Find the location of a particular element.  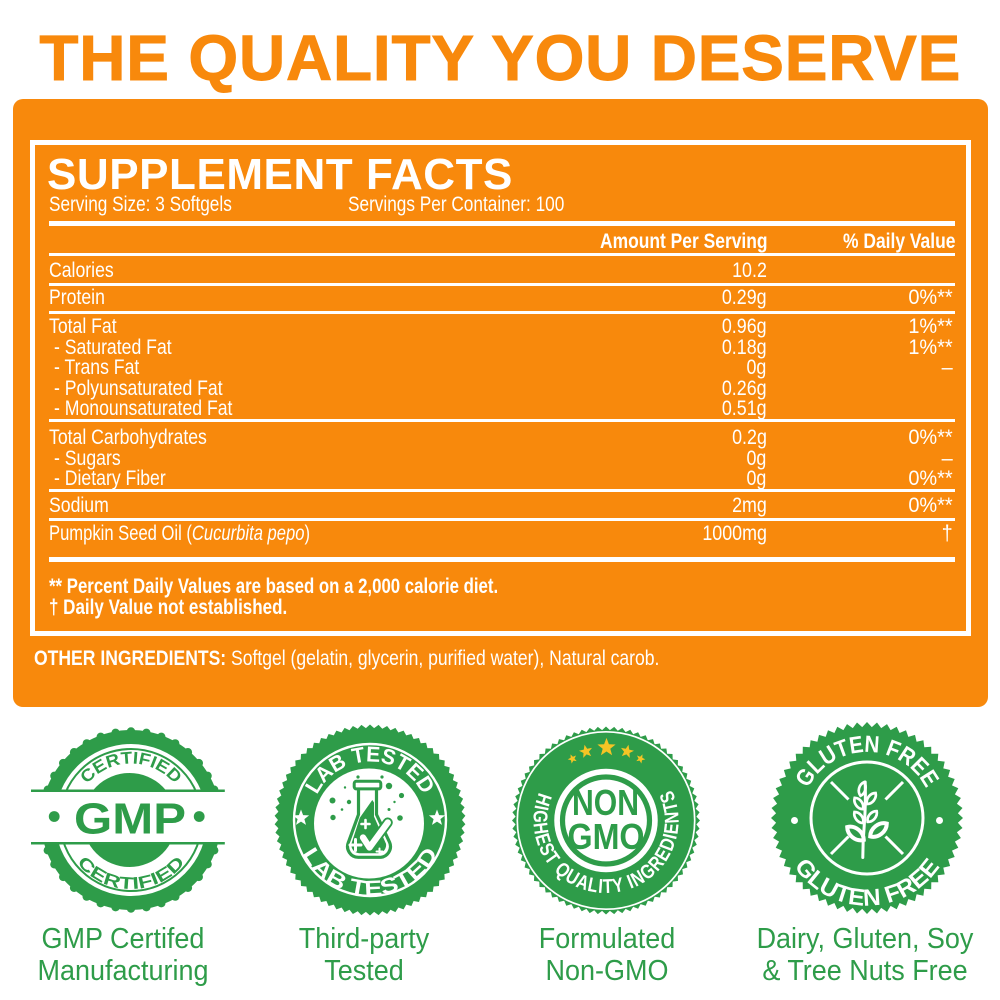

svg-text: GMO is located at coordinates (606, 836).